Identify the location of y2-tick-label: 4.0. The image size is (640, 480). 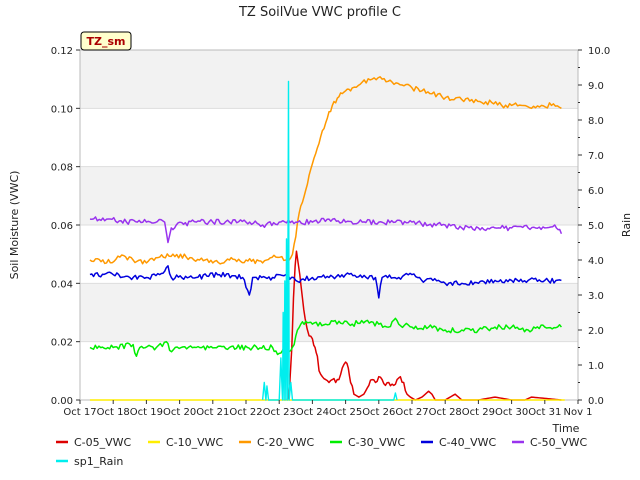
(596, 261).